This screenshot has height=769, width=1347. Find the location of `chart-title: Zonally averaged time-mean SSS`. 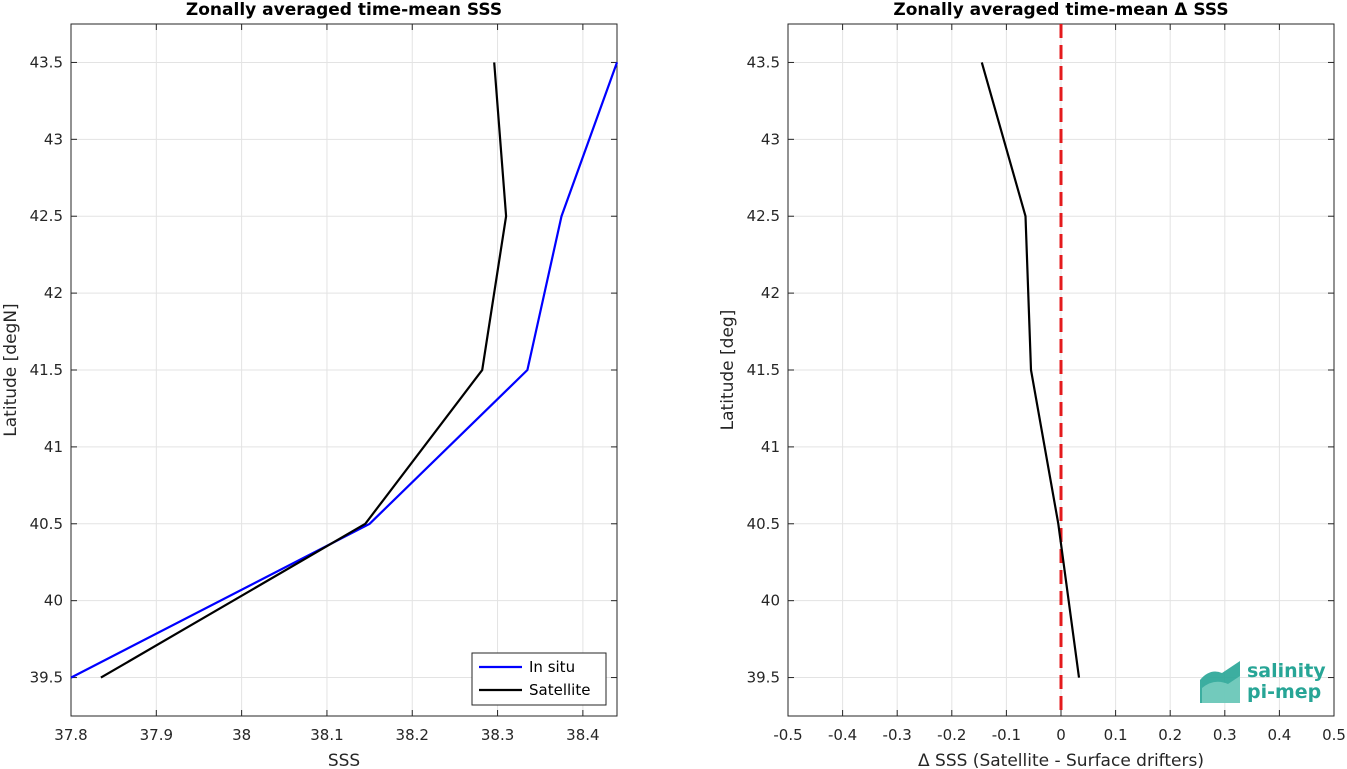

chart-title: Zonally averaged time-mean SSS is located at coordinates (344, 10).